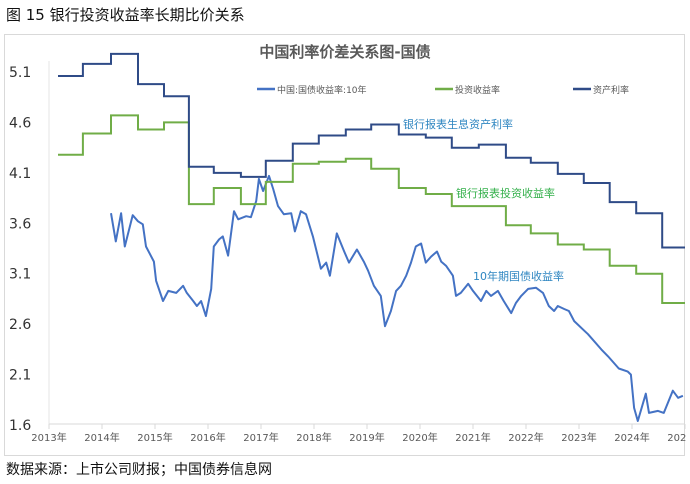 This screenshot has width=690, height=484. What do you see at coordinates (505, 193) in the screenshot?
I see `annotation-invest: 银行报表投资收益率` at bounding box center [505, 193].